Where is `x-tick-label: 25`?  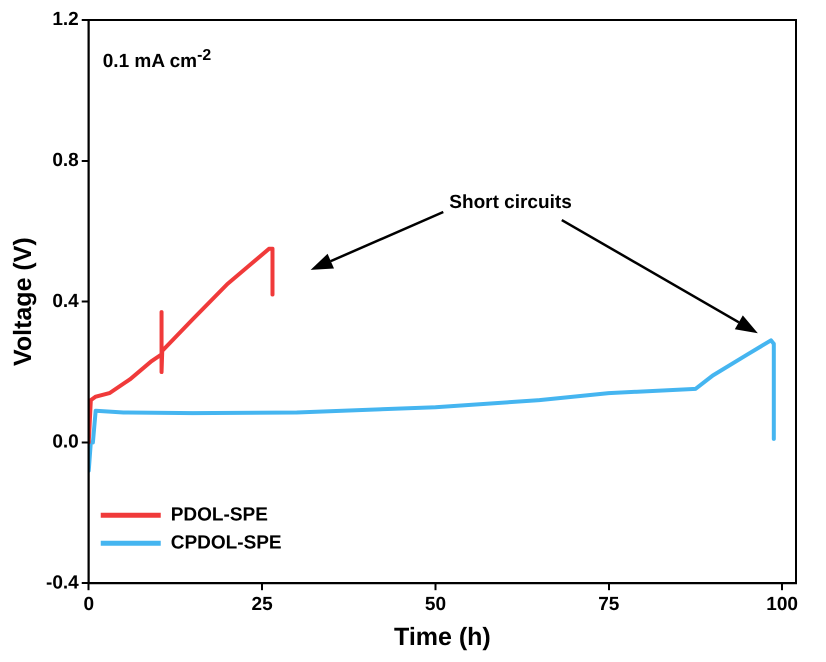
x-tick-label: 25 is located at coordinates (263, 604).